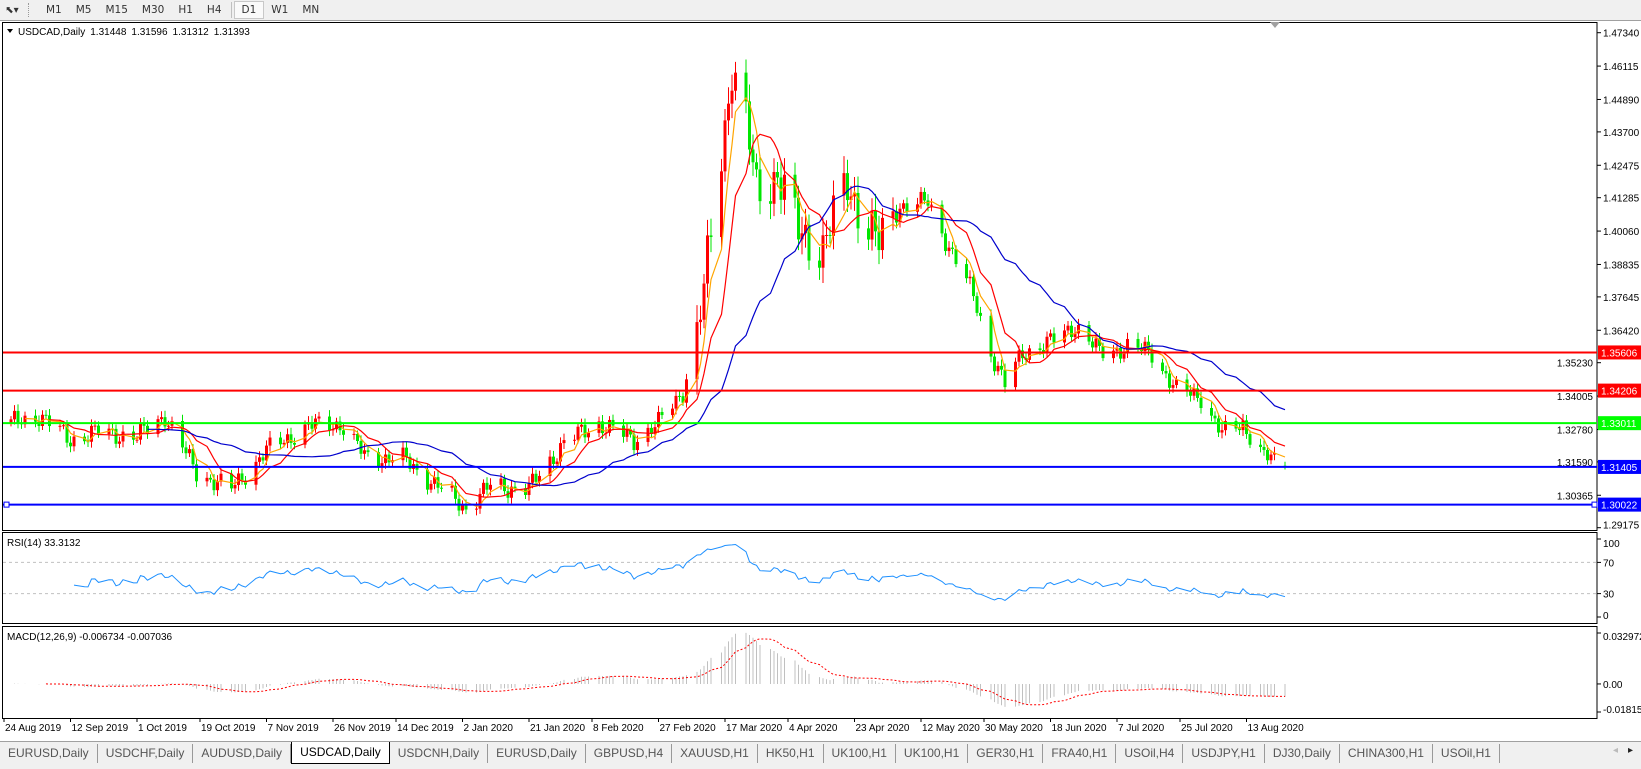  I want to click on chart-tab: GER30,H1, so click(1006, 753).